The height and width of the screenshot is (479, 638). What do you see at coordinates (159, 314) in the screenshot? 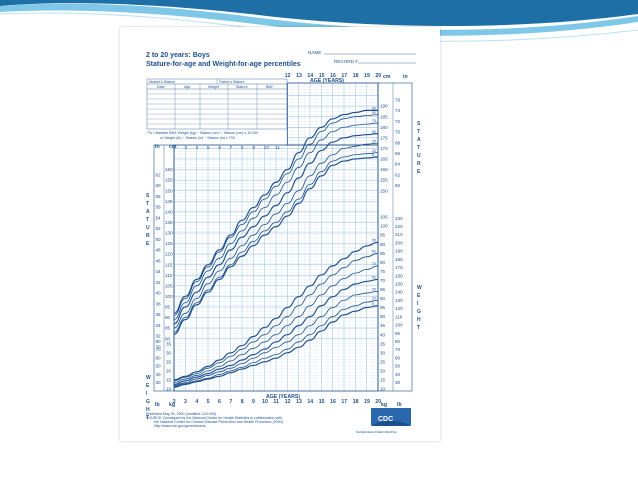
I see `stature-in-tick-left: 36` at bounding box center [159, 314].